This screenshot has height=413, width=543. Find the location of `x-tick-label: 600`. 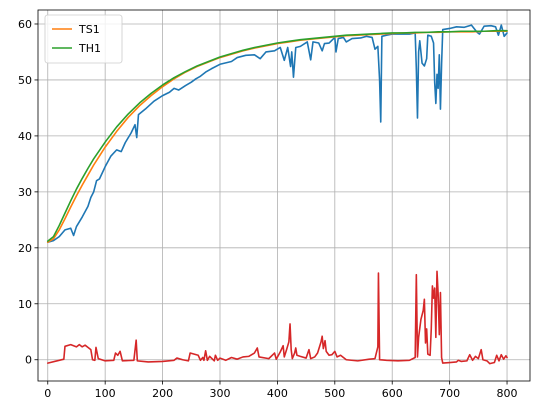

x-tick-label: 600 is located at coordinates (392, 393).